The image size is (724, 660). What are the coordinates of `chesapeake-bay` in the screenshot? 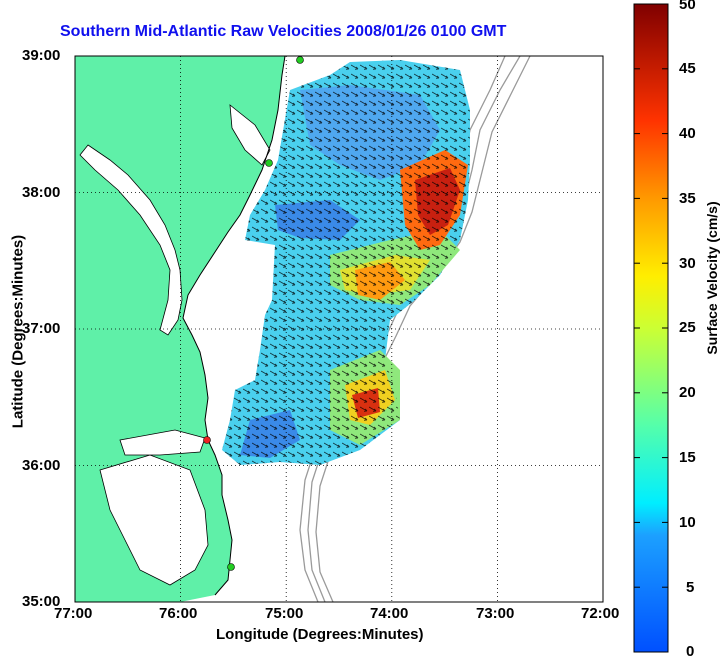 It's located at (131, 240).